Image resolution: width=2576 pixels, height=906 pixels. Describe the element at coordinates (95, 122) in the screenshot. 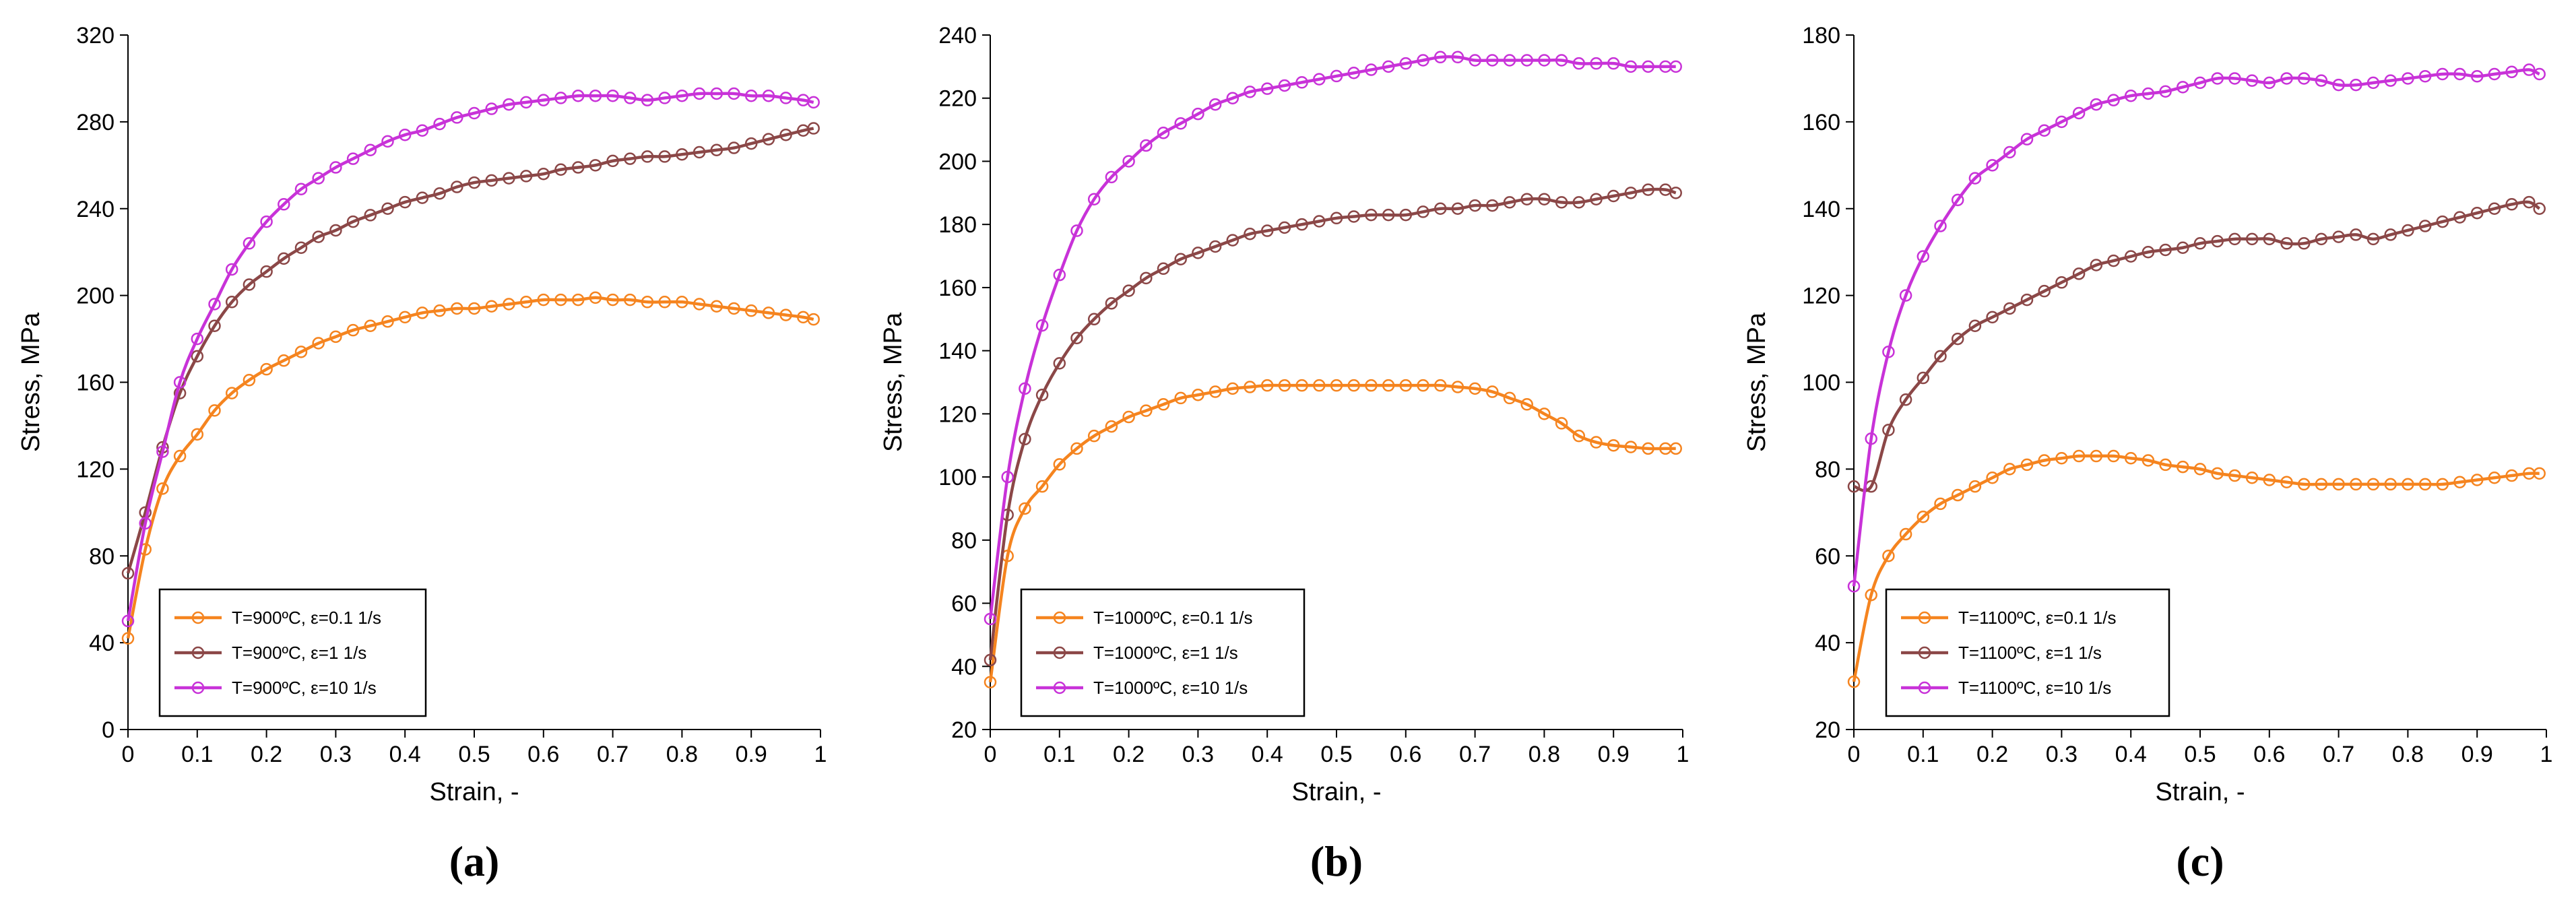

I see `y-tick-label: 280` at that location.